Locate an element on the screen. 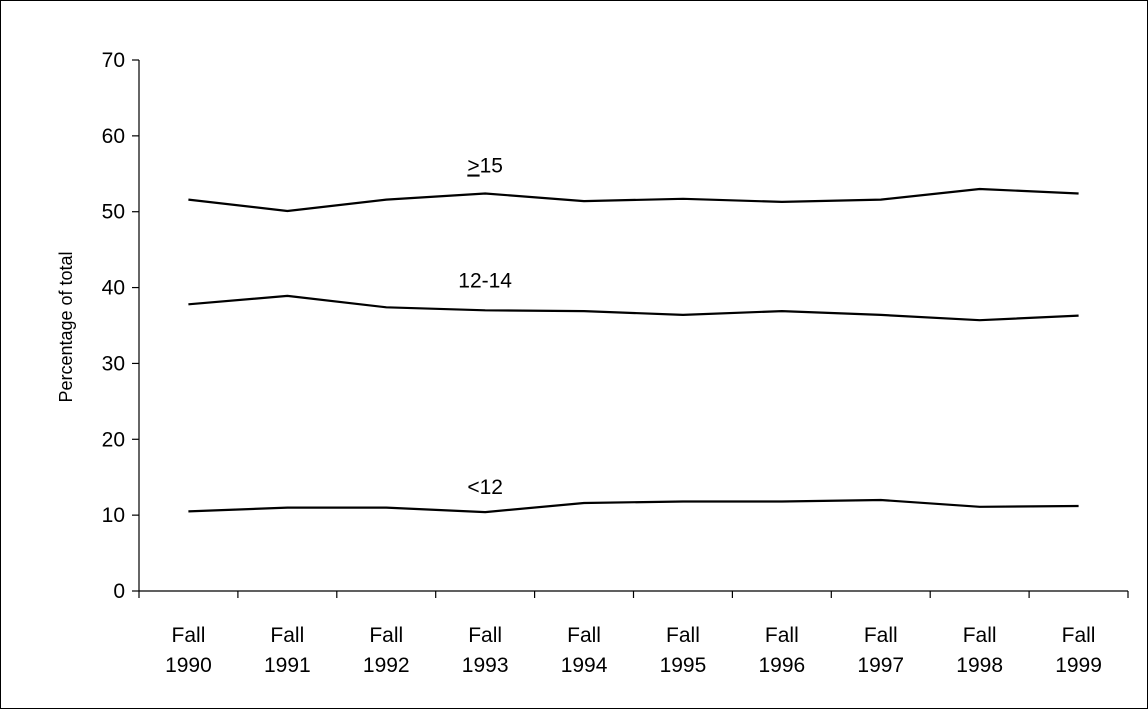 This screenshot has width=1148, height=709. x-tick-label: Fall 1997 is located at coordinates (880, 650).